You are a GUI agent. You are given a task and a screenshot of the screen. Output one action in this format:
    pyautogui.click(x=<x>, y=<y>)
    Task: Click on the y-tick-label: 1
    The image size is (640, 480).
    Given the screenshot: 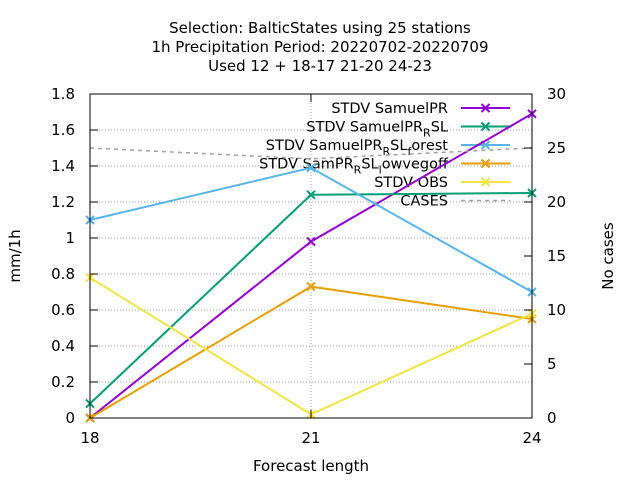 What is the action you would take?
    pyautogui.click(x=70, y=238)
    